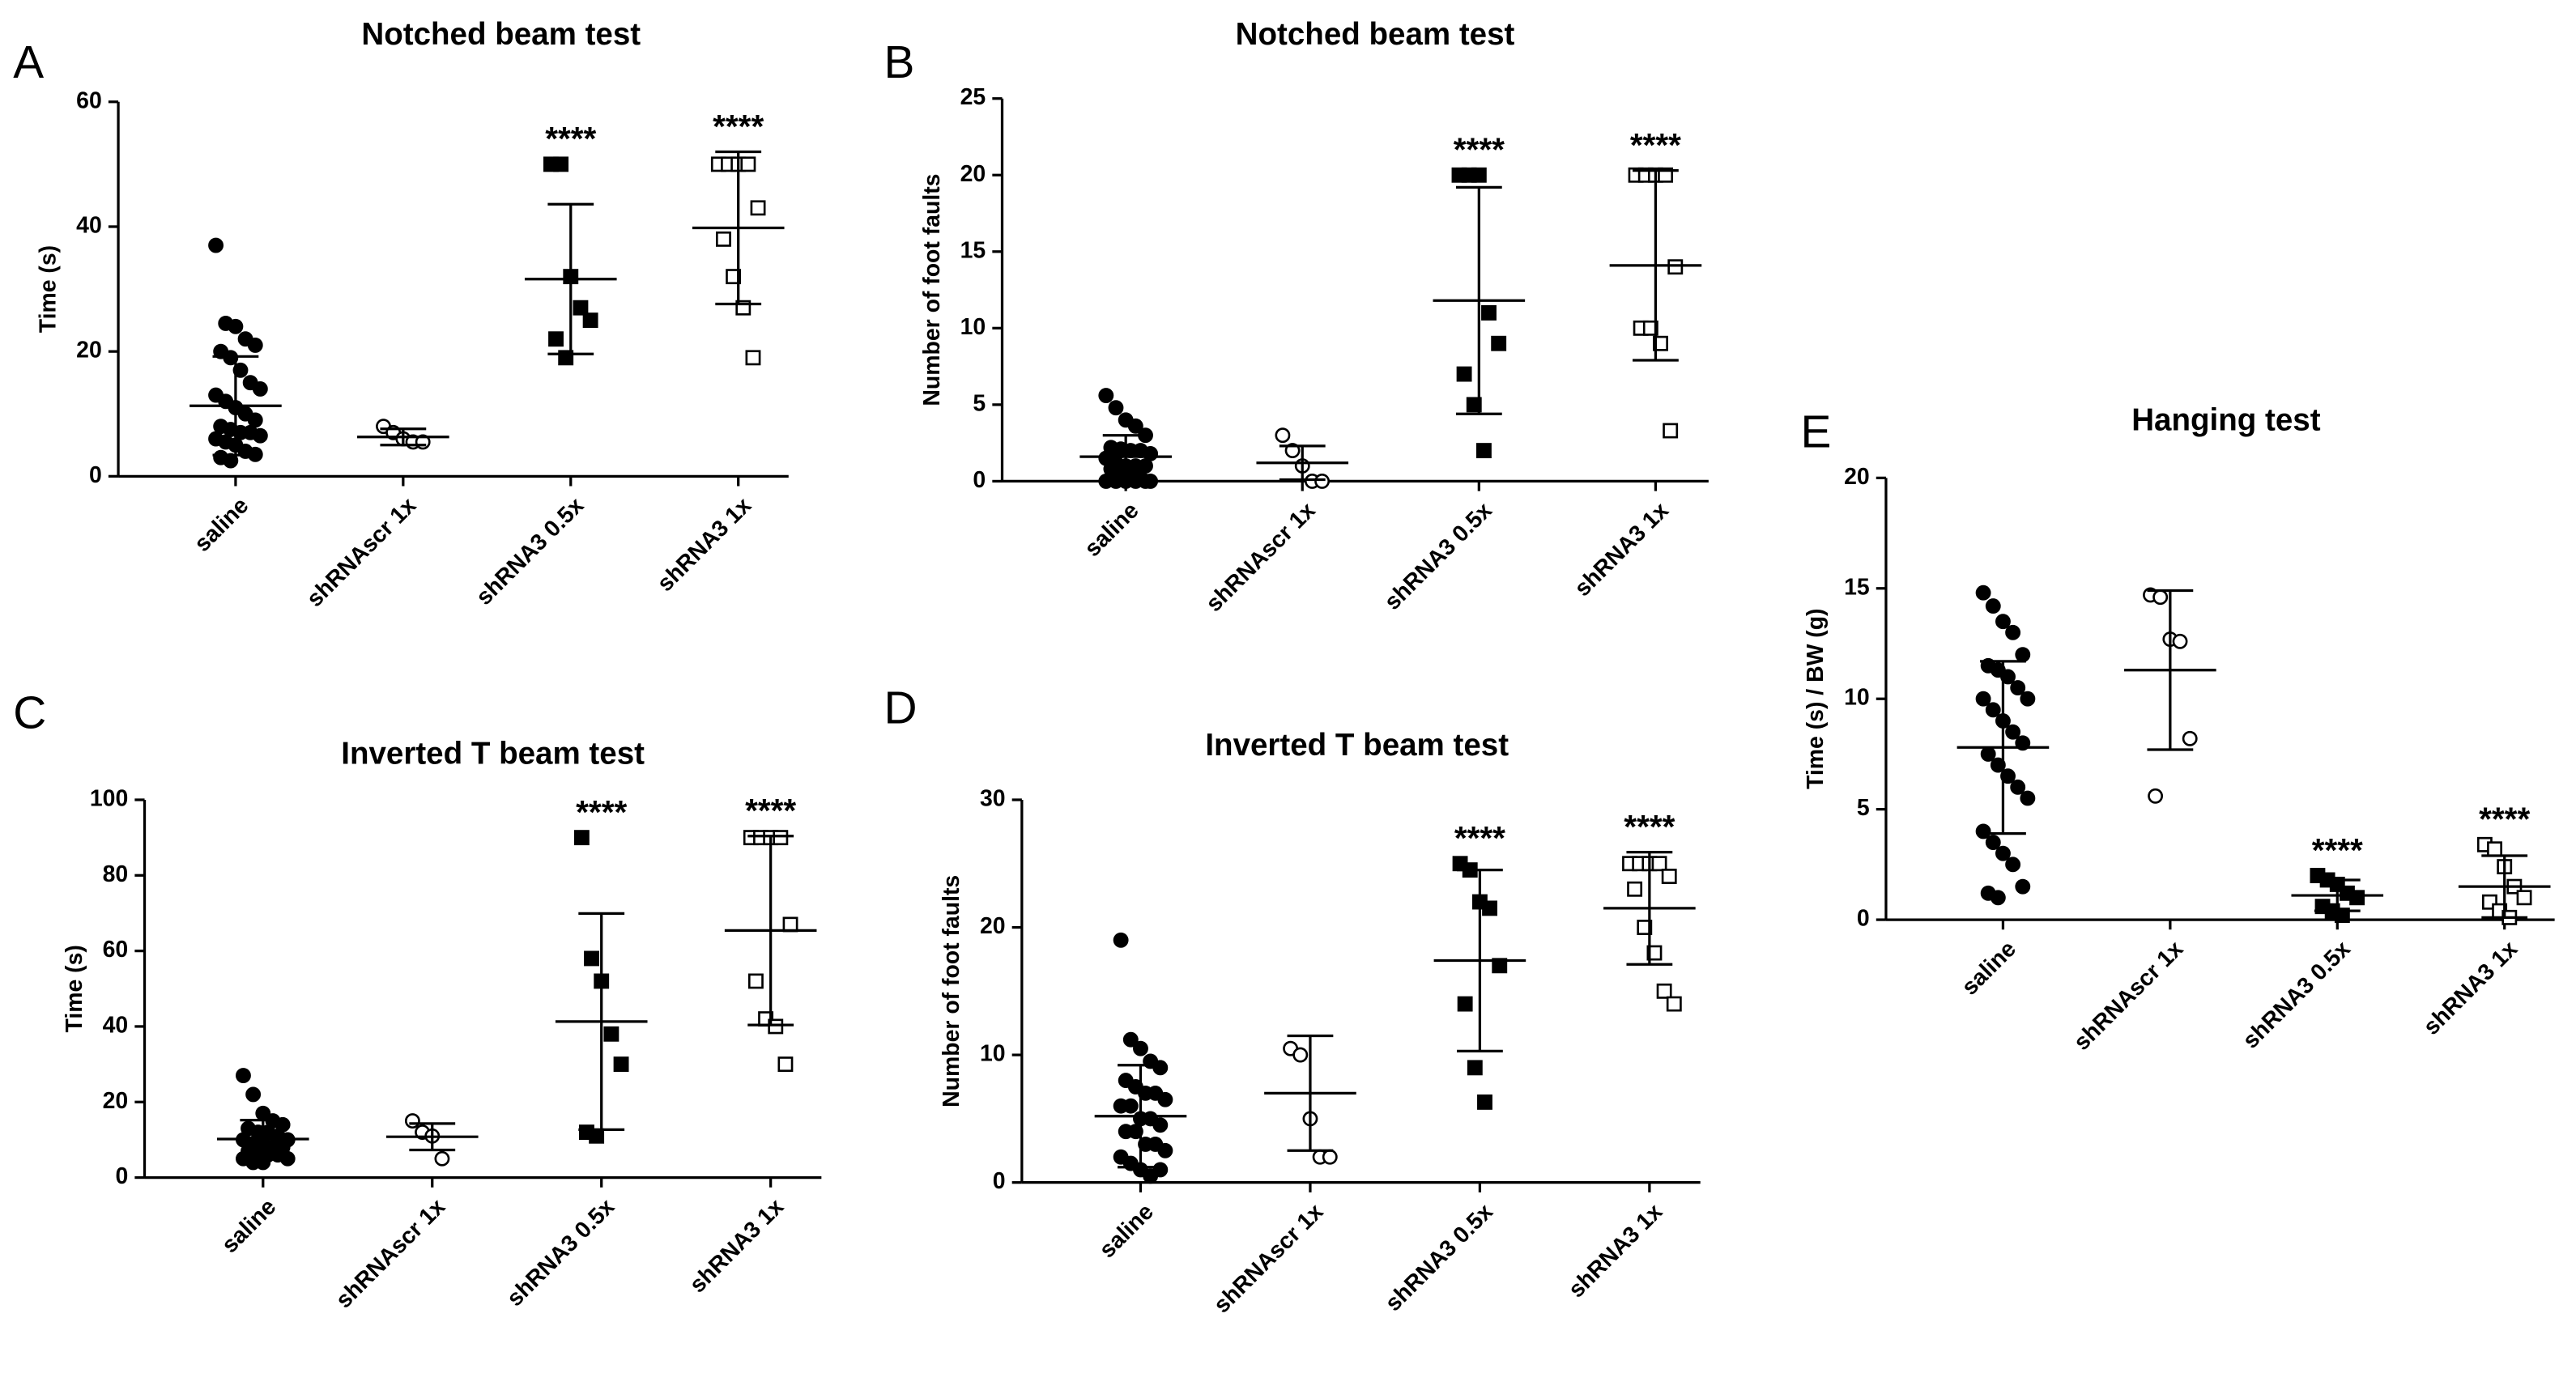 This screenshot has width=2576, height=1373. I want to click on y-tick-label: 15, so click(973, 250).